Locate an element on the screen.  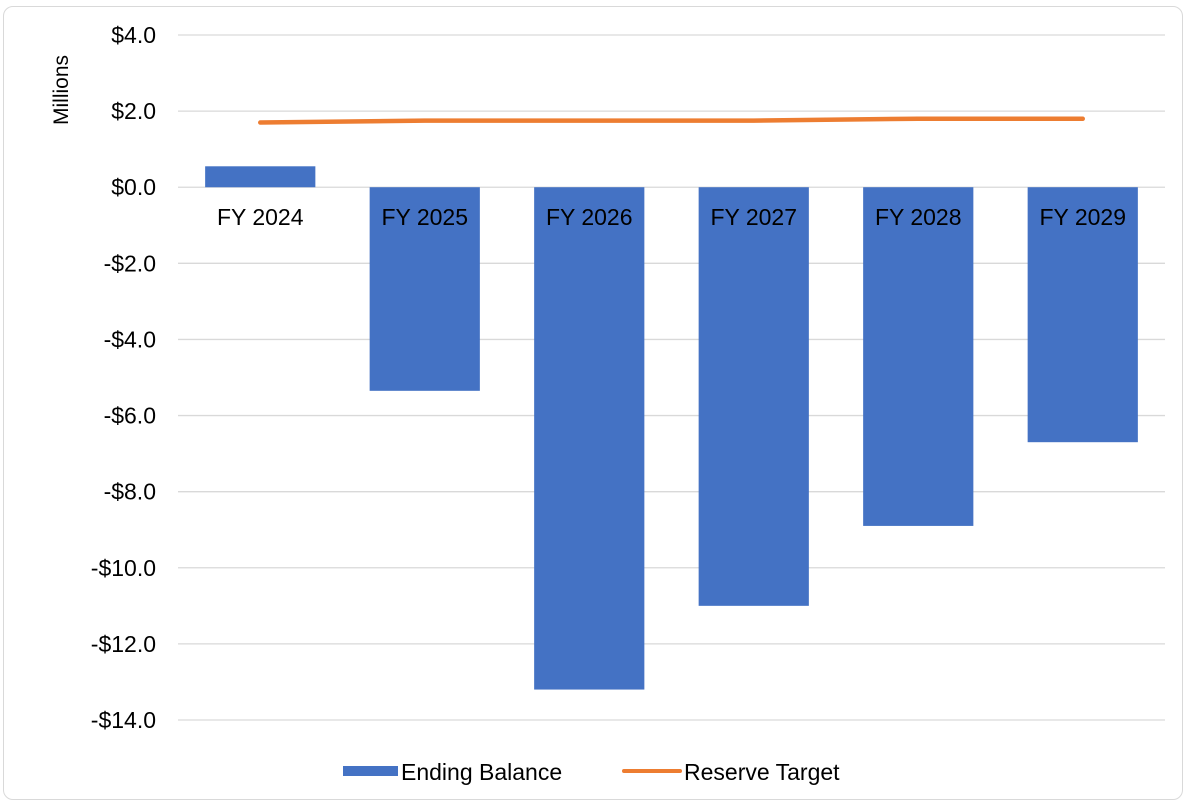
legend: Ending Balance Reserve Target is located at coordinates (591, 772).